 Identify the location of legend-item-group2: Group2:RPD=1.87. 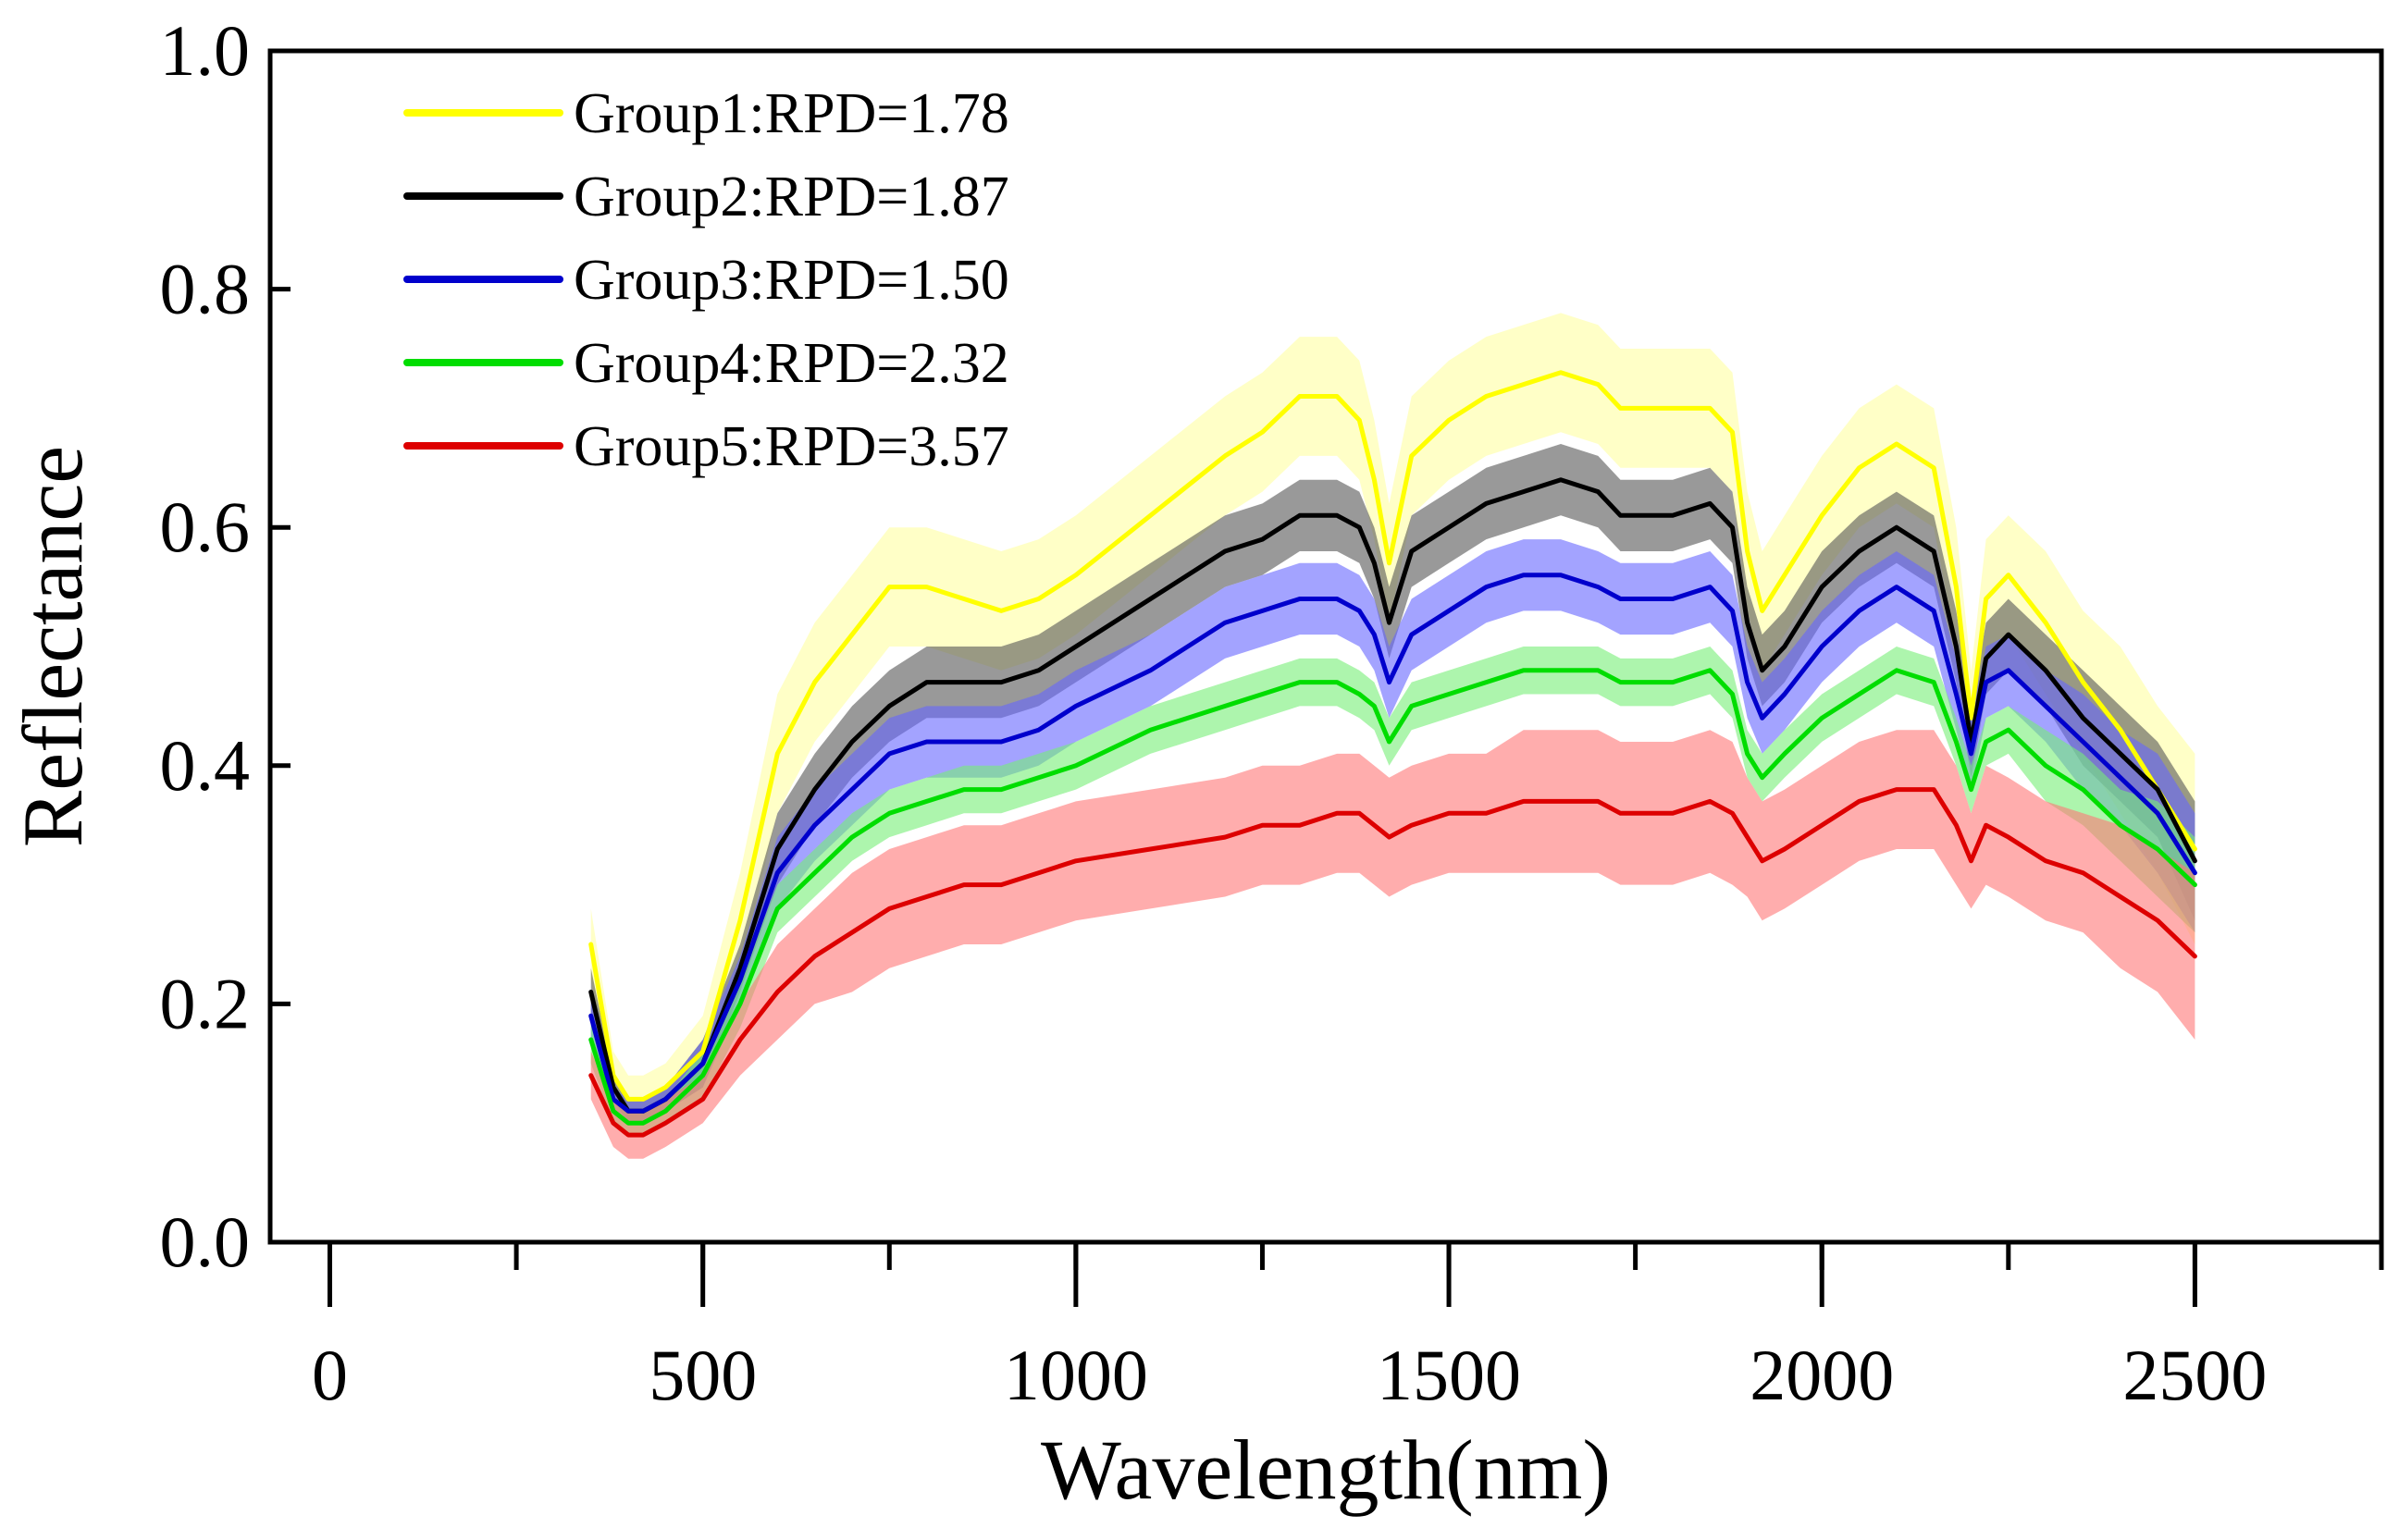
(706, 197).